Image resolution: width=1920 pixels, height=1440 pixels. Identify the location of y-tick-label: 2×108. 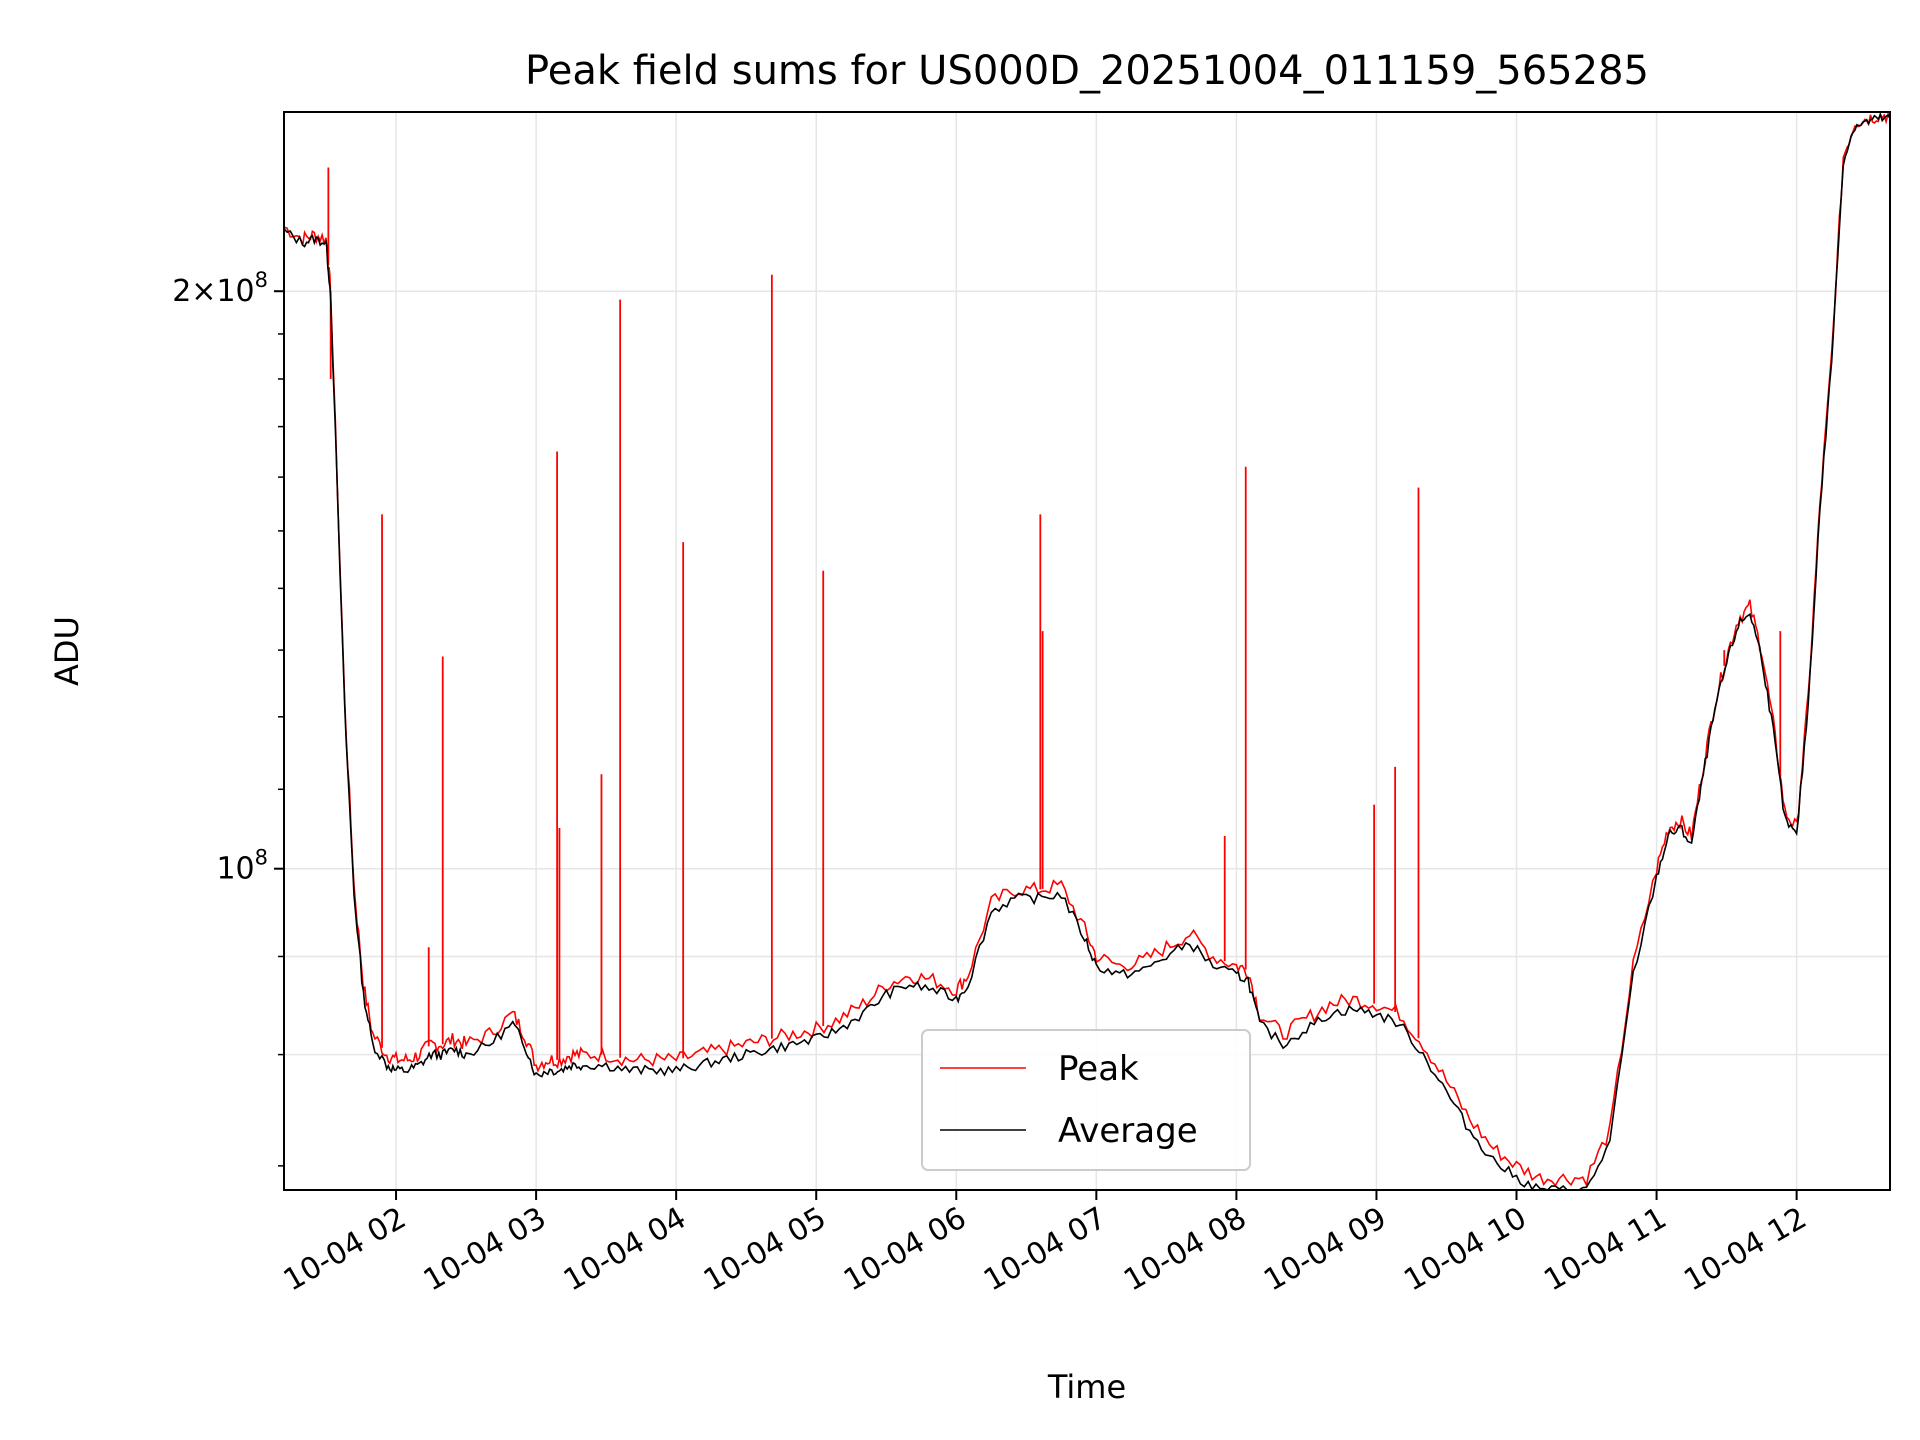
(220, 288).